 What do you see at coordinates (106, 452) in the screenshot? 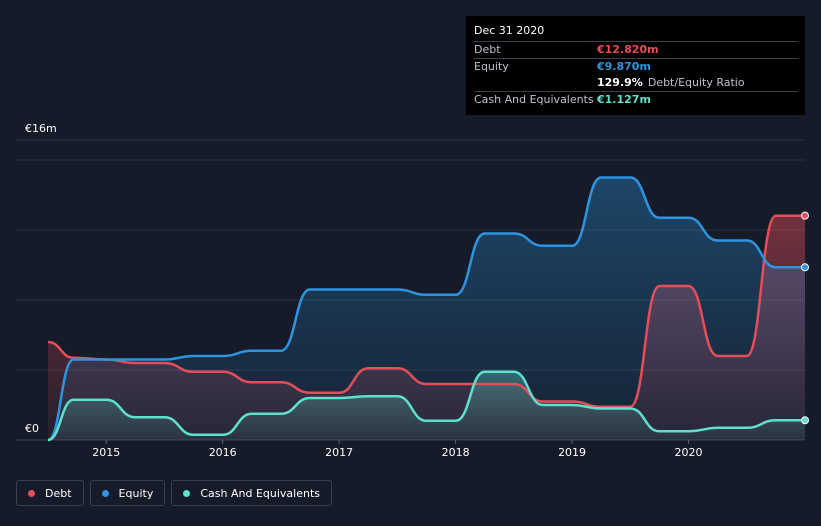
I see `x-tick-label: 2015` at bounding box center [106, 452].